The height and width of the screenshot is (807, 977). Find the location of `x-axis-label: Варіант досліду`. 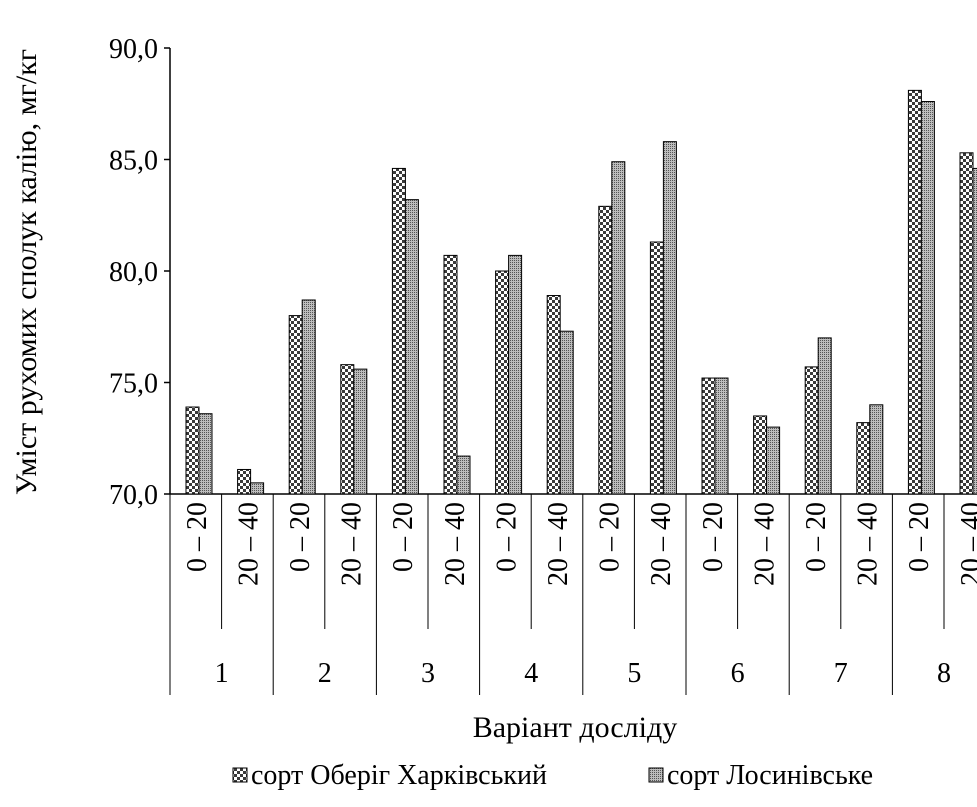

x-axis-label: Варіант досліду is located at coordinates (575, 727).